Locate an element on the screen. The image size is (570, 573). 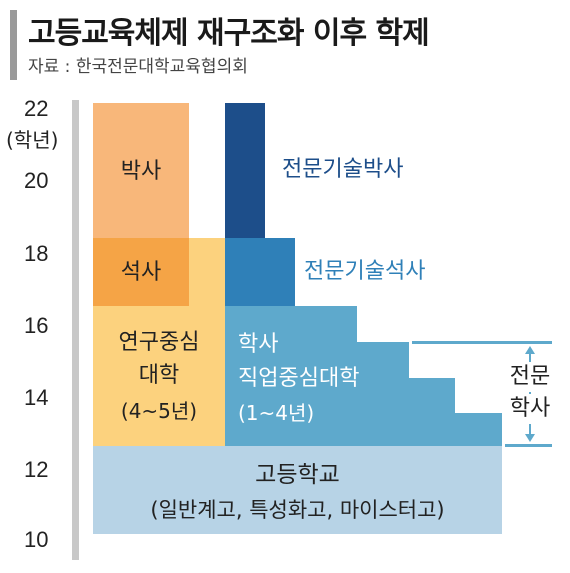
y-tick-14: 14 is located at coordinates (36, 397).